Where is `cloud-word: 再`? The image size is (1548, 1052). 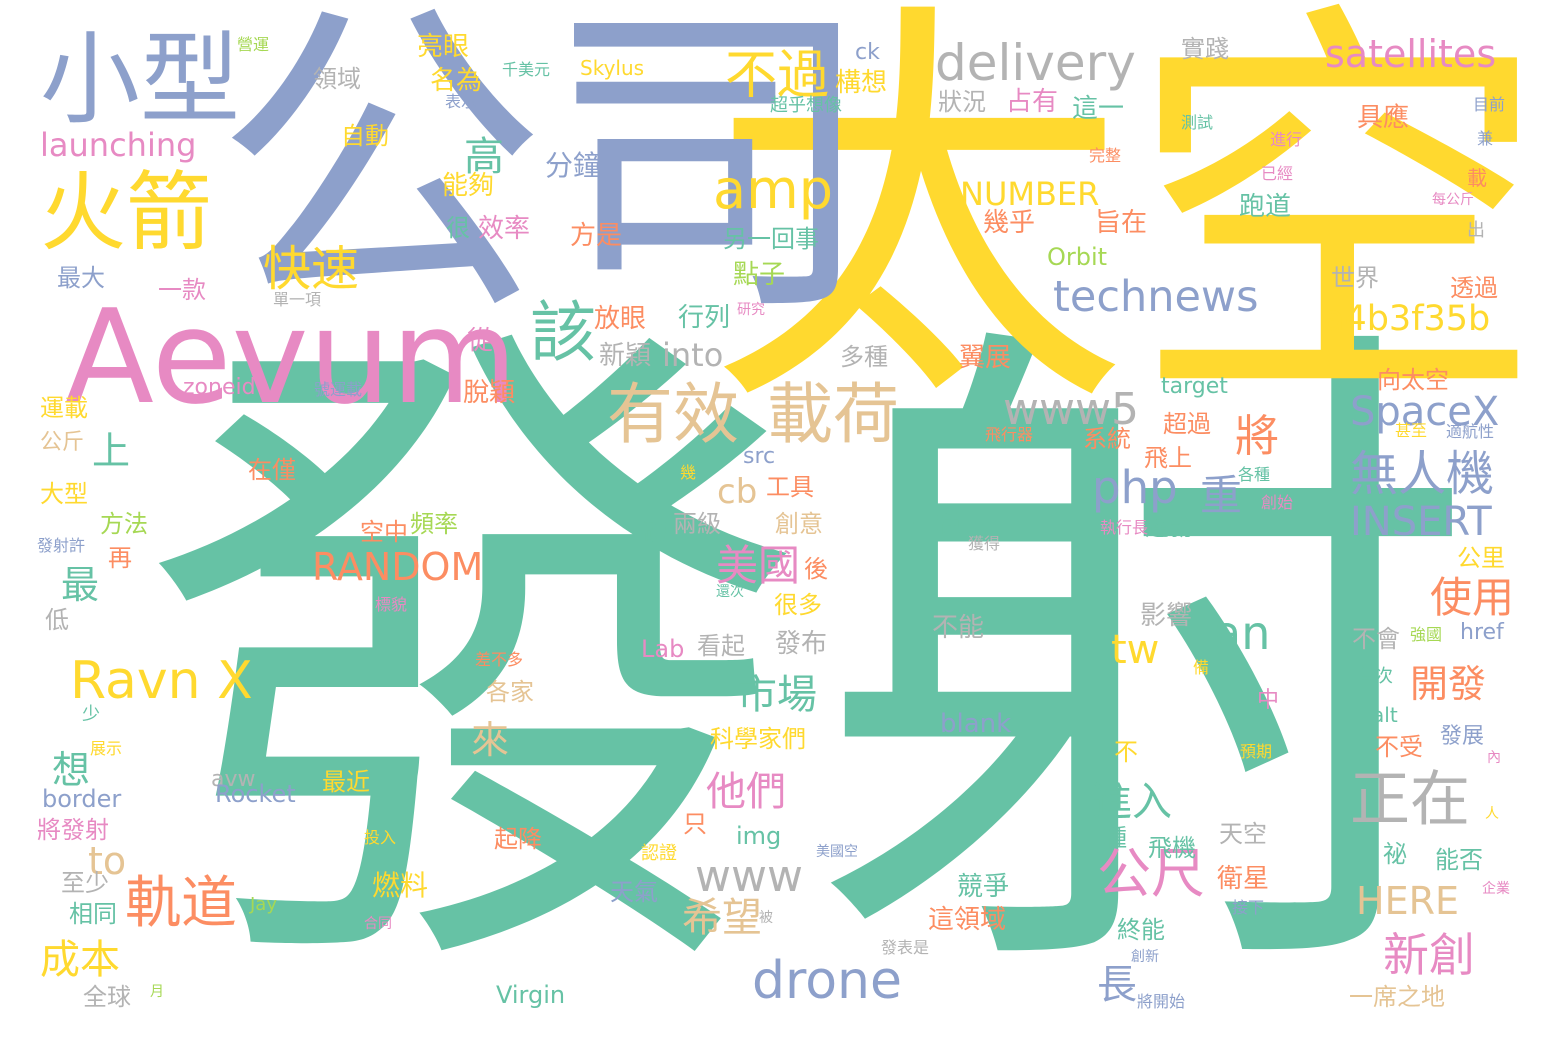
cloud-word: 再 is located at coordinates (120, 558).